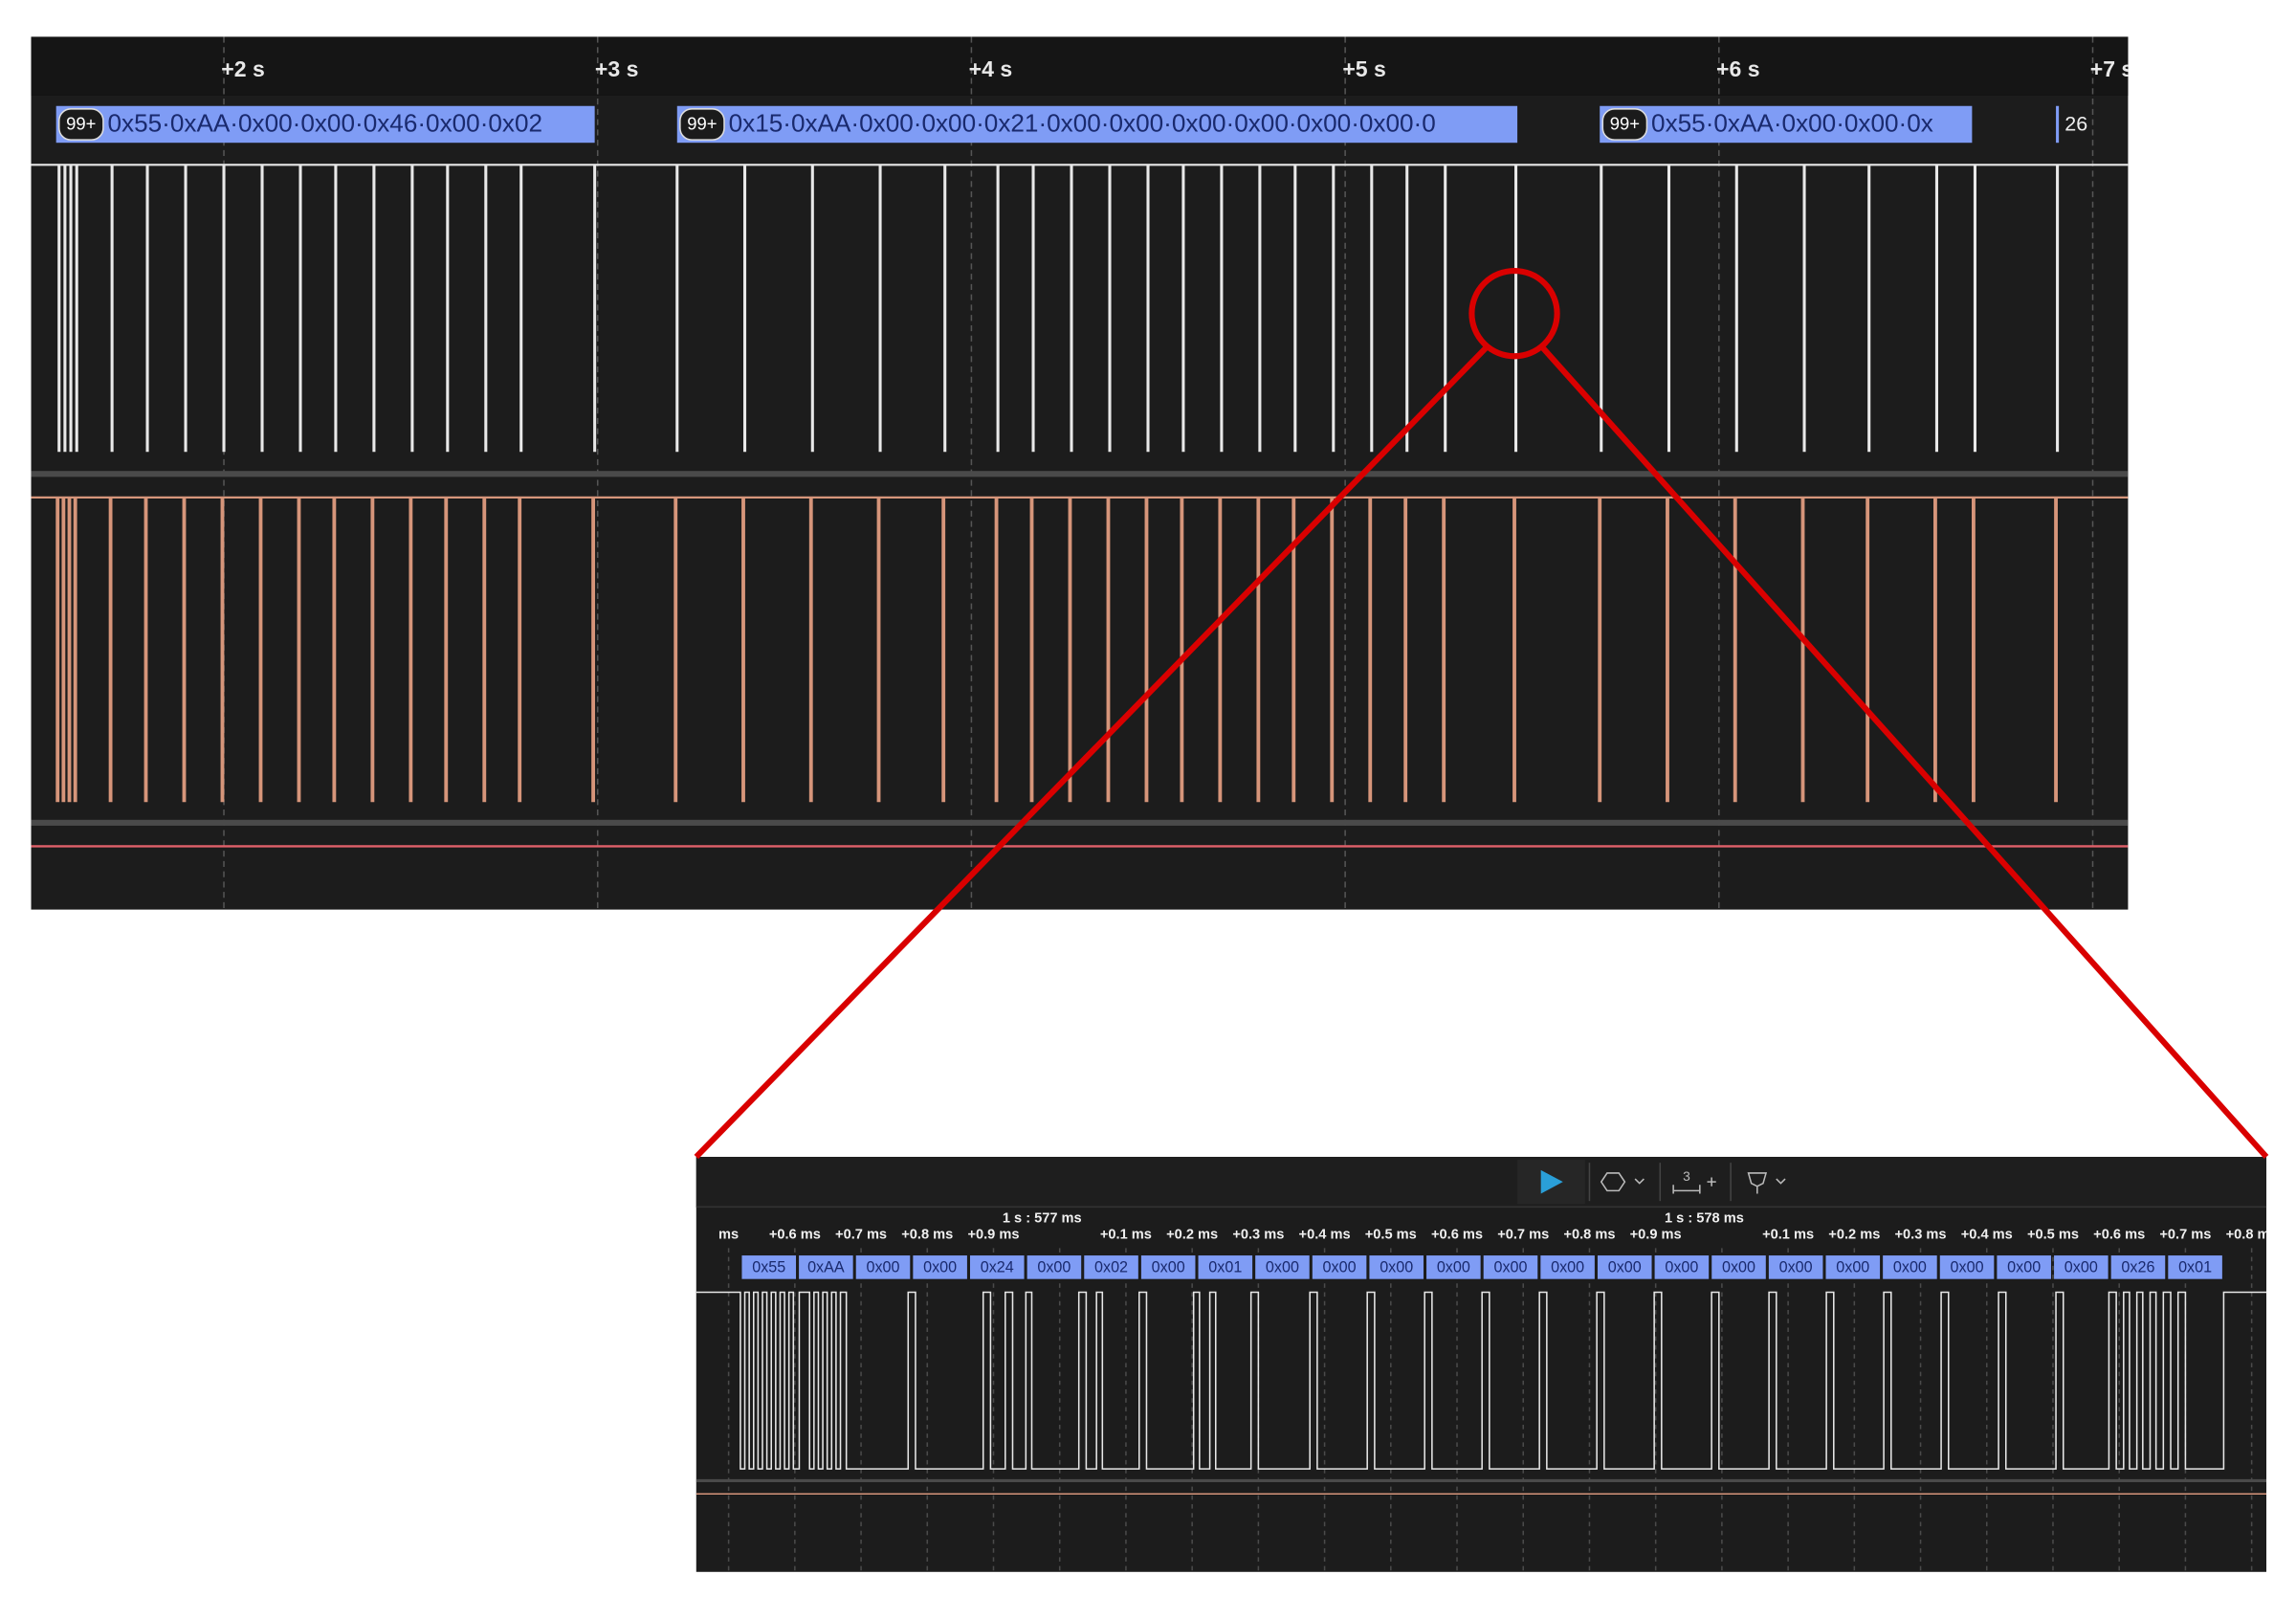 Image resolution: width=2296 pixels, height=1619 pixels. Describe the element at coordinates (1623, 1182) in the screenshot. I see `measure-button` at that location.